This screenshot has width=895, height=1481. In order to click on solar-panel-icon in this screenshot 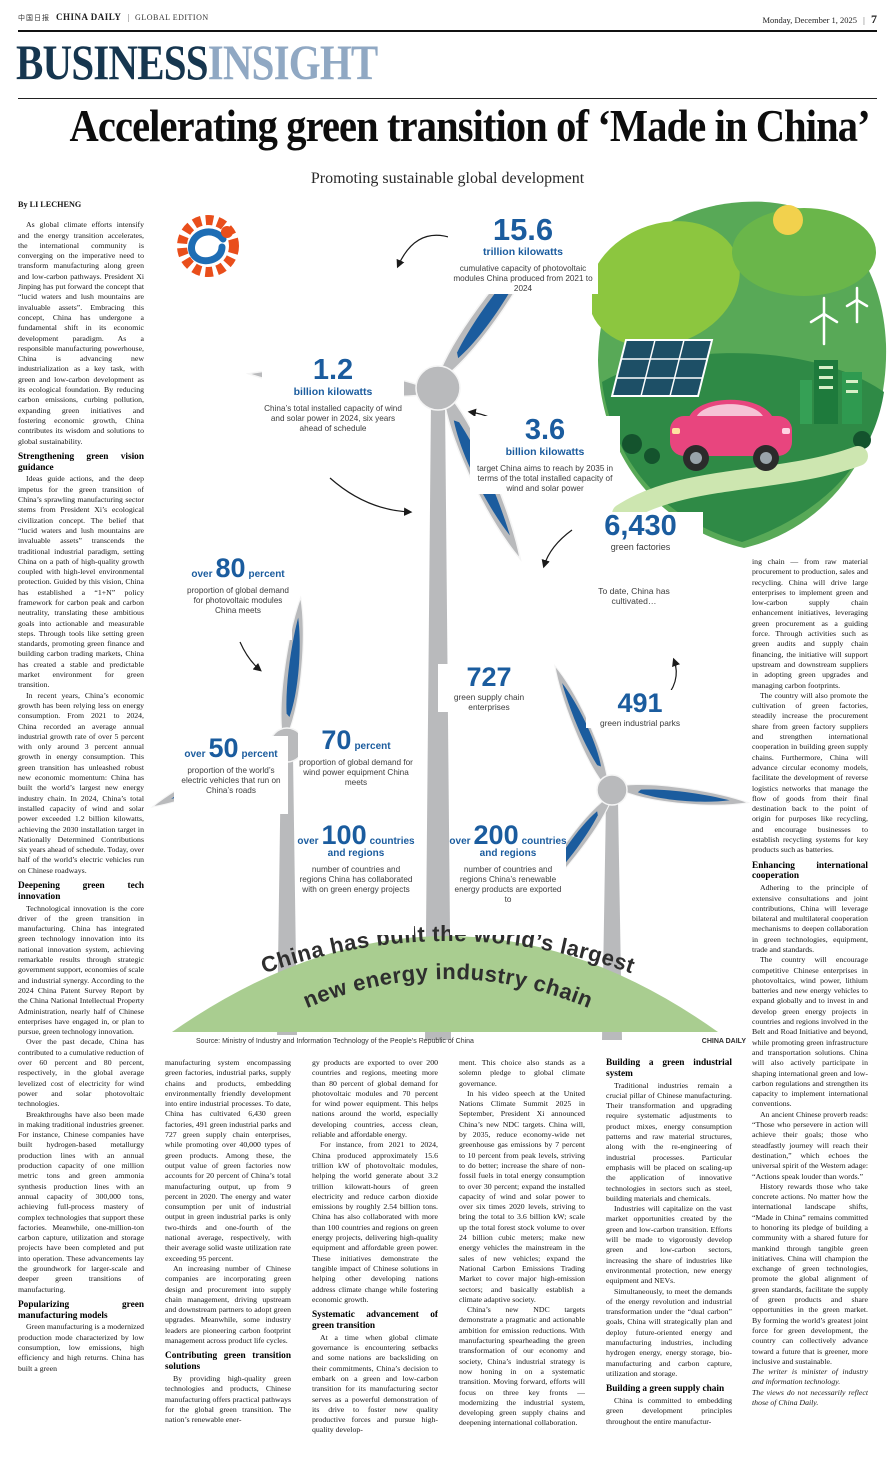, I will do `click(662, 368)`.